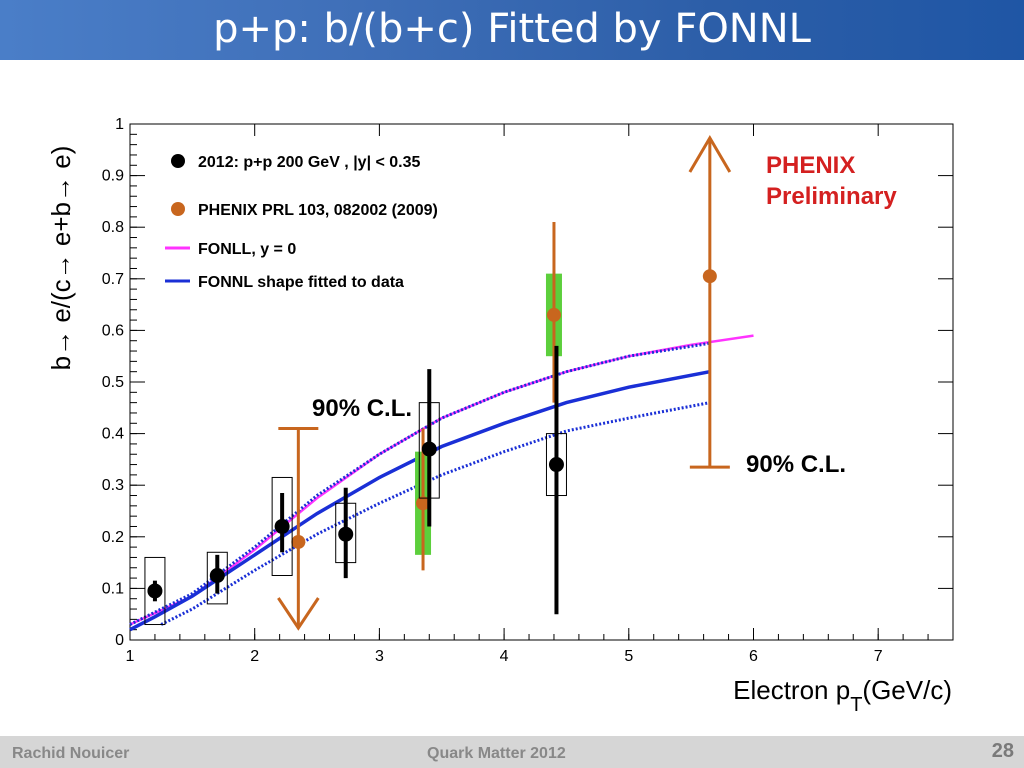 The image size is (1024, 768). Describe the element at coordinates (71, 753) in the screenshot. I see `footer-author: Rachid Nouicer` at that location.